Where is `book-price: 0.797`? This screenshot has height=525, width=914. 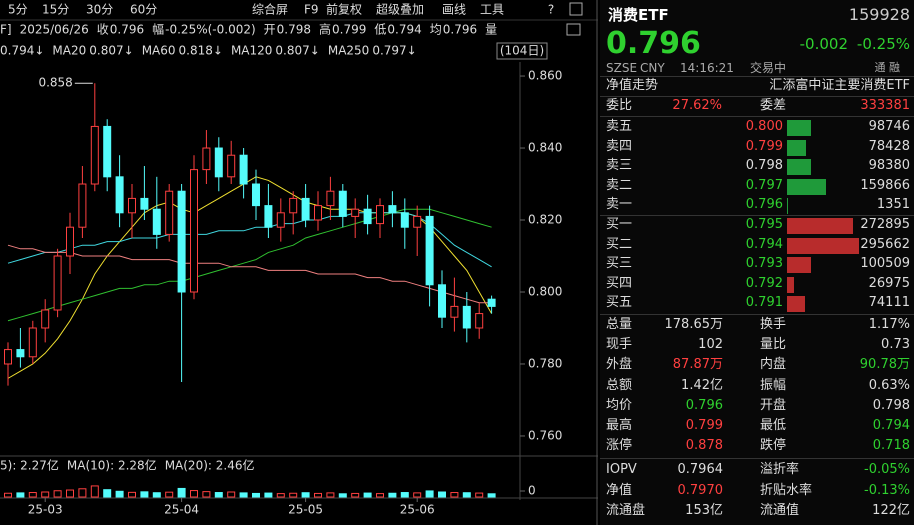 book-price: 0.797 is located at coordinates (764, 185).